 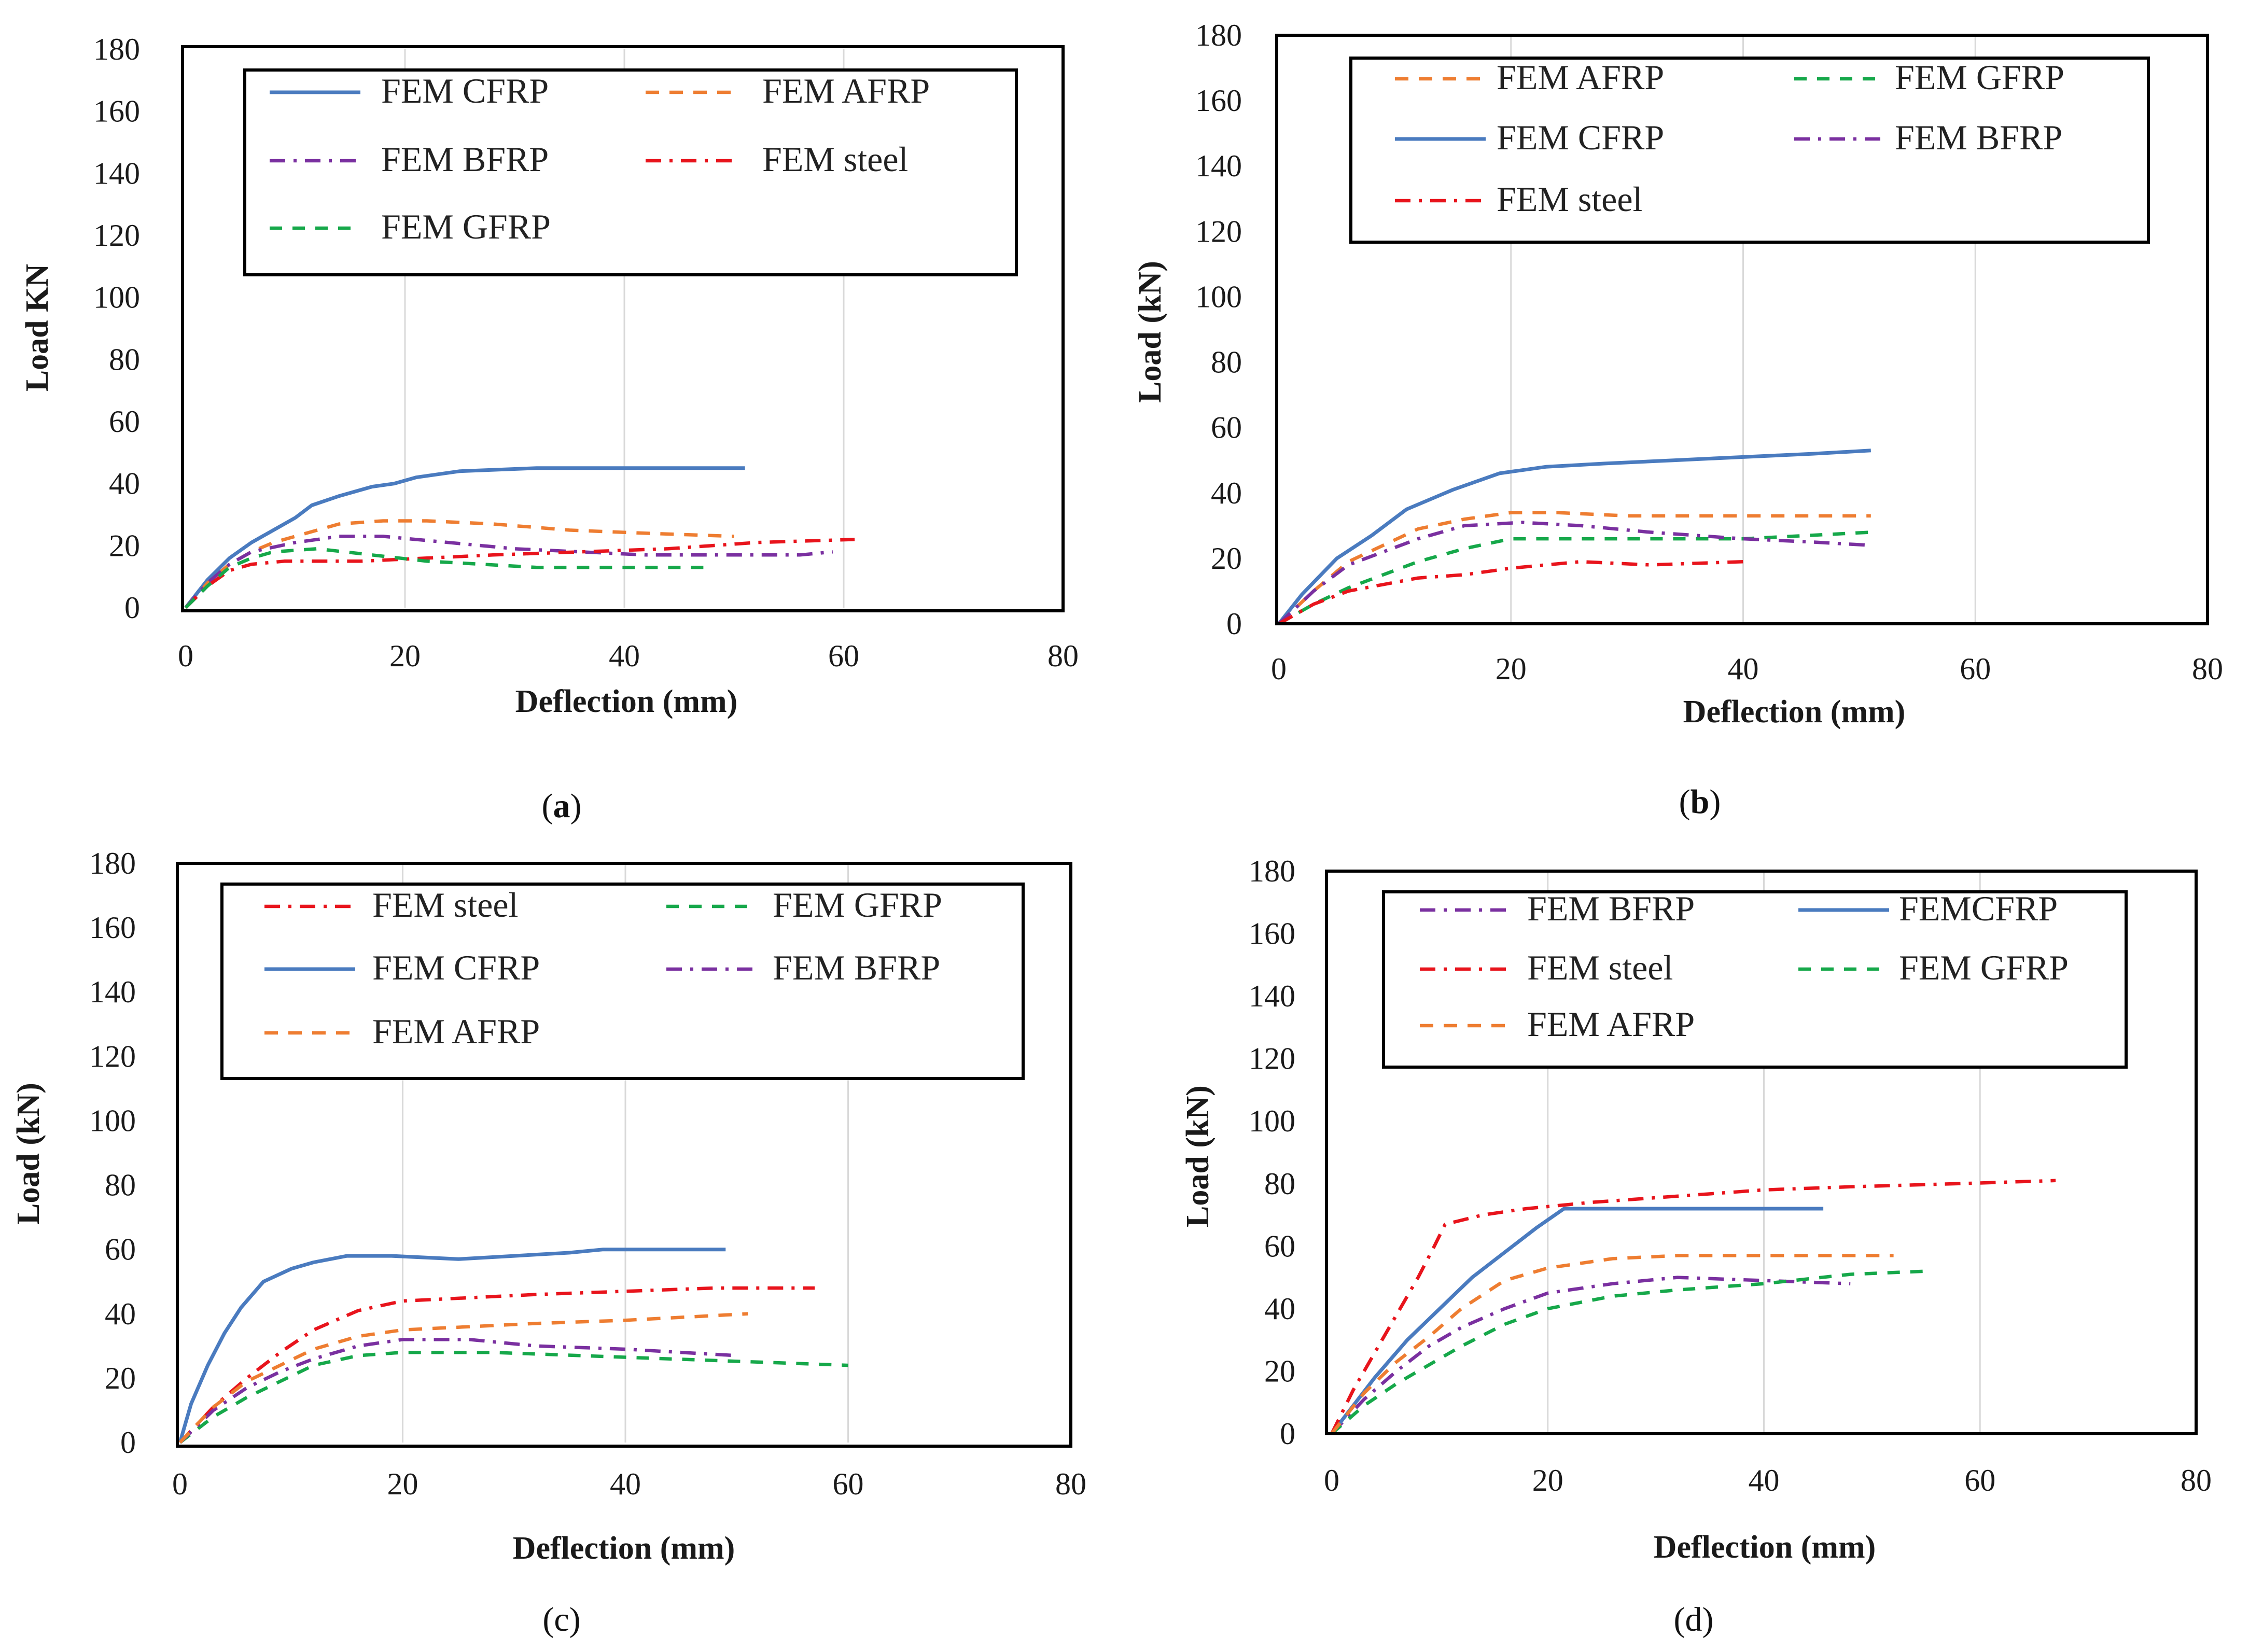 I want to click on y-axis-title: Load (kN), so click(x=1150, y=332).